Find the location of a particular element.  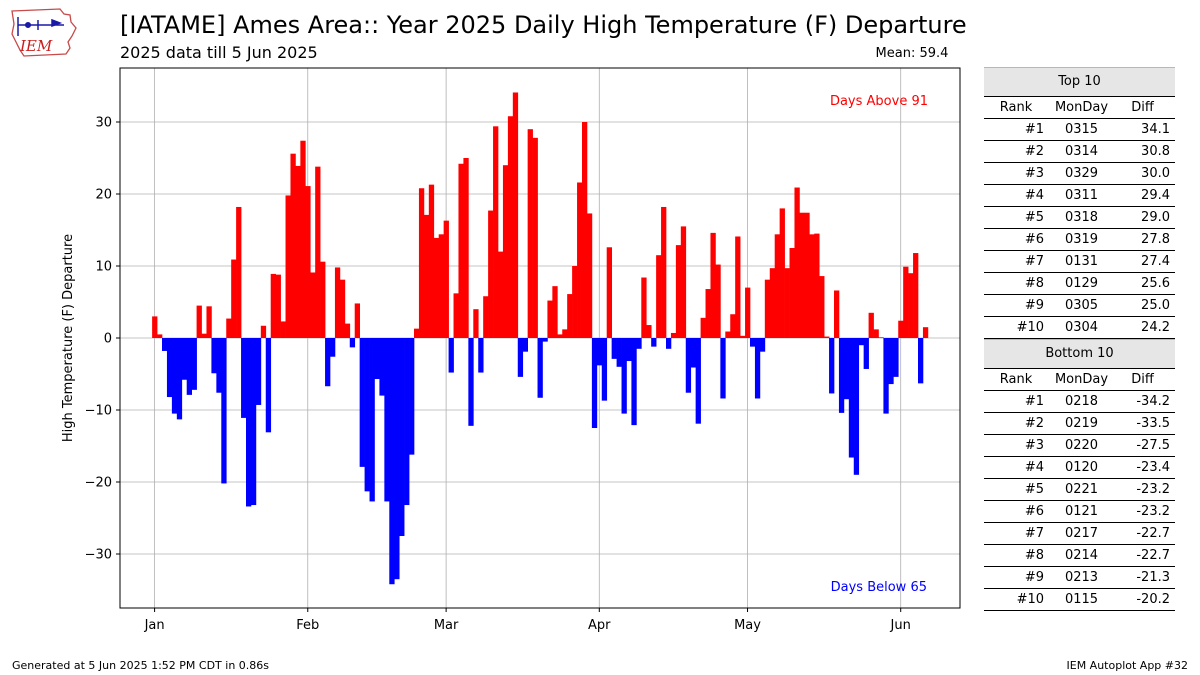

table-row: #2 0219 -33.5 is located at coordinates (1079, 424).